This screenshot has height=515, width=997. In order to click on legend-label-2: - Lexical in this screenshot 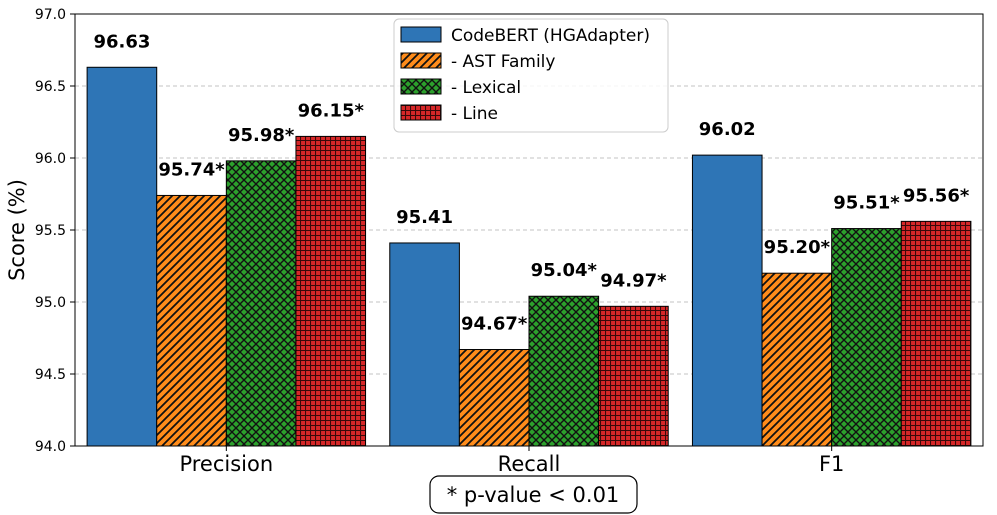, I will do `click(486, 88)`.